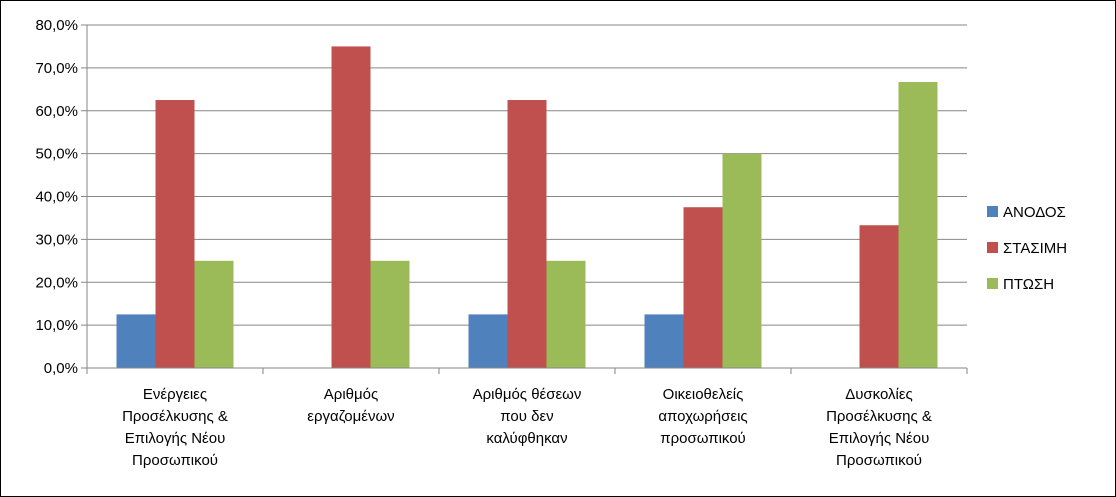 The image size is (1116, 497). Describe the element at coordinates (56, 325) in the screenshot. I see `y-tick-label: 10,0%` at that location.